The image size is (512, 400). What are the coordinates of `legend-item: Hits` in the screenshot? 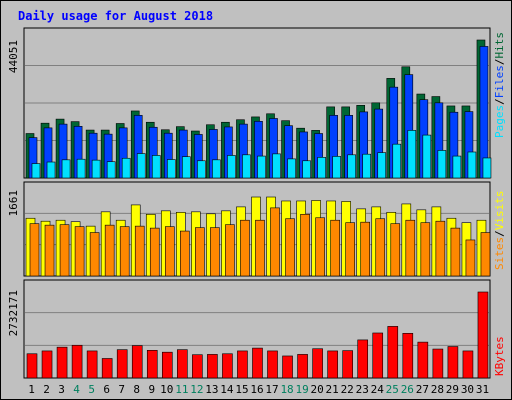 It's located at (499, 45).